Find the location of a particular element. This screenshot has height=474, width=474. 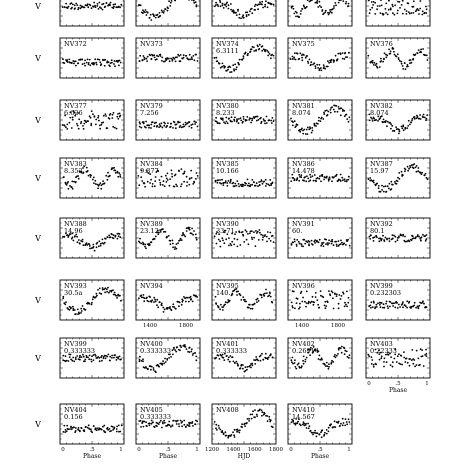

star-name: NV394 is located at coordinates (151, 286).